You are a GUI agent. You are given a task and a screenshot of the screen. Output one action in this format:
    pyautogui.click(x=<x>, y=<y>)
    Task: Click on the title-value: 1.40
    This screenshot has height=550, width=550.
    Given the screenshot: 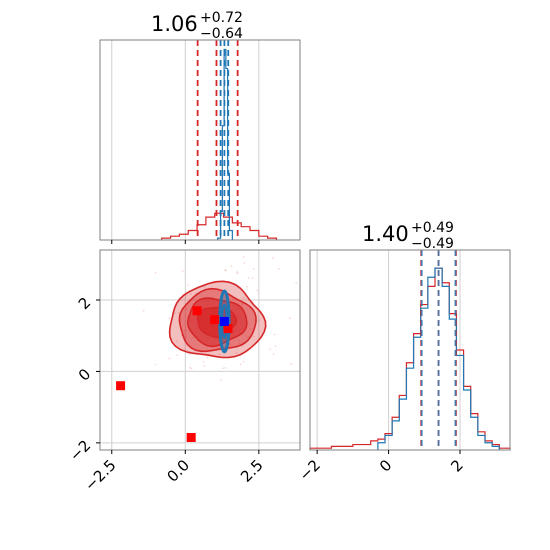 What is the action you would take?
    pyautogui.click(x=385, y=234)
    